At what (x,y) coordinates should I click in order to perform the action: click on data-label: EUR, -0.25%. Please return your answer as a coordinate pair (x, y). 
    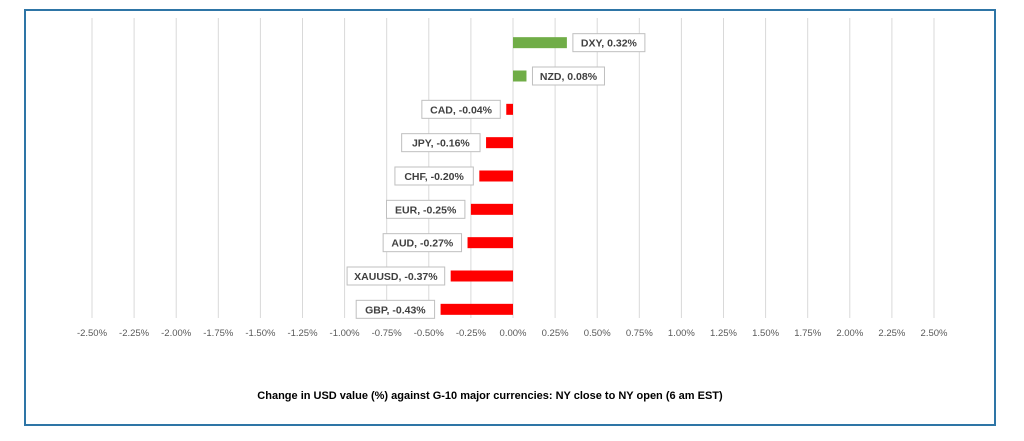
    Looking at the image, I should click on (426, 210).